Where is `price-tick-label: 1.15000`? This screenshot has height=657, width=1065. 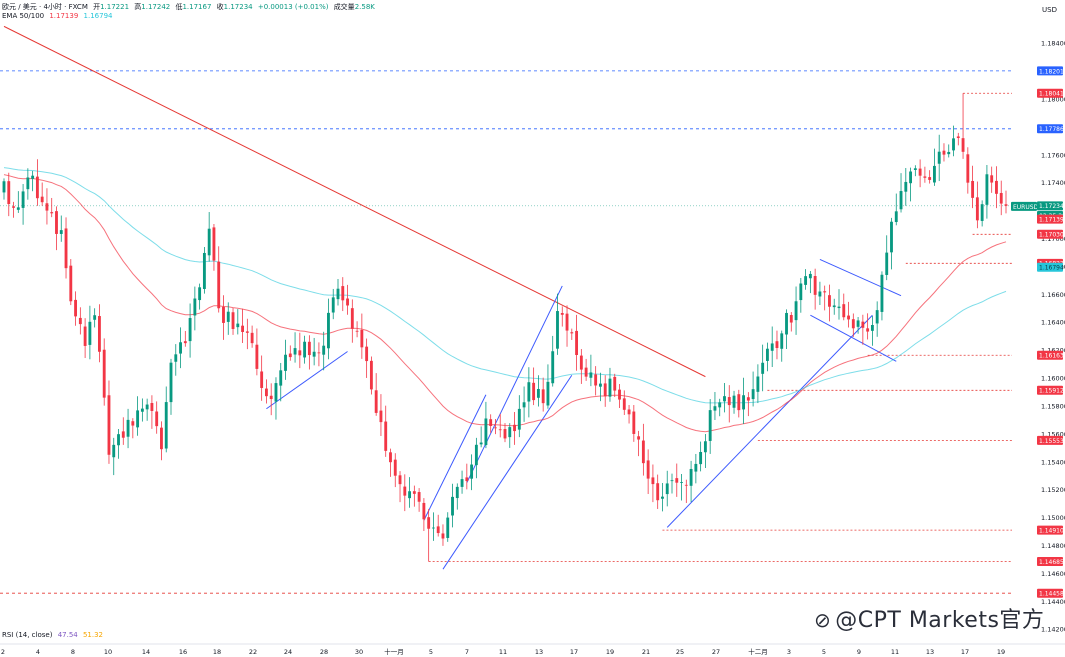
price-tick-label: 1.15000 is located at coordinates (1053, 518).